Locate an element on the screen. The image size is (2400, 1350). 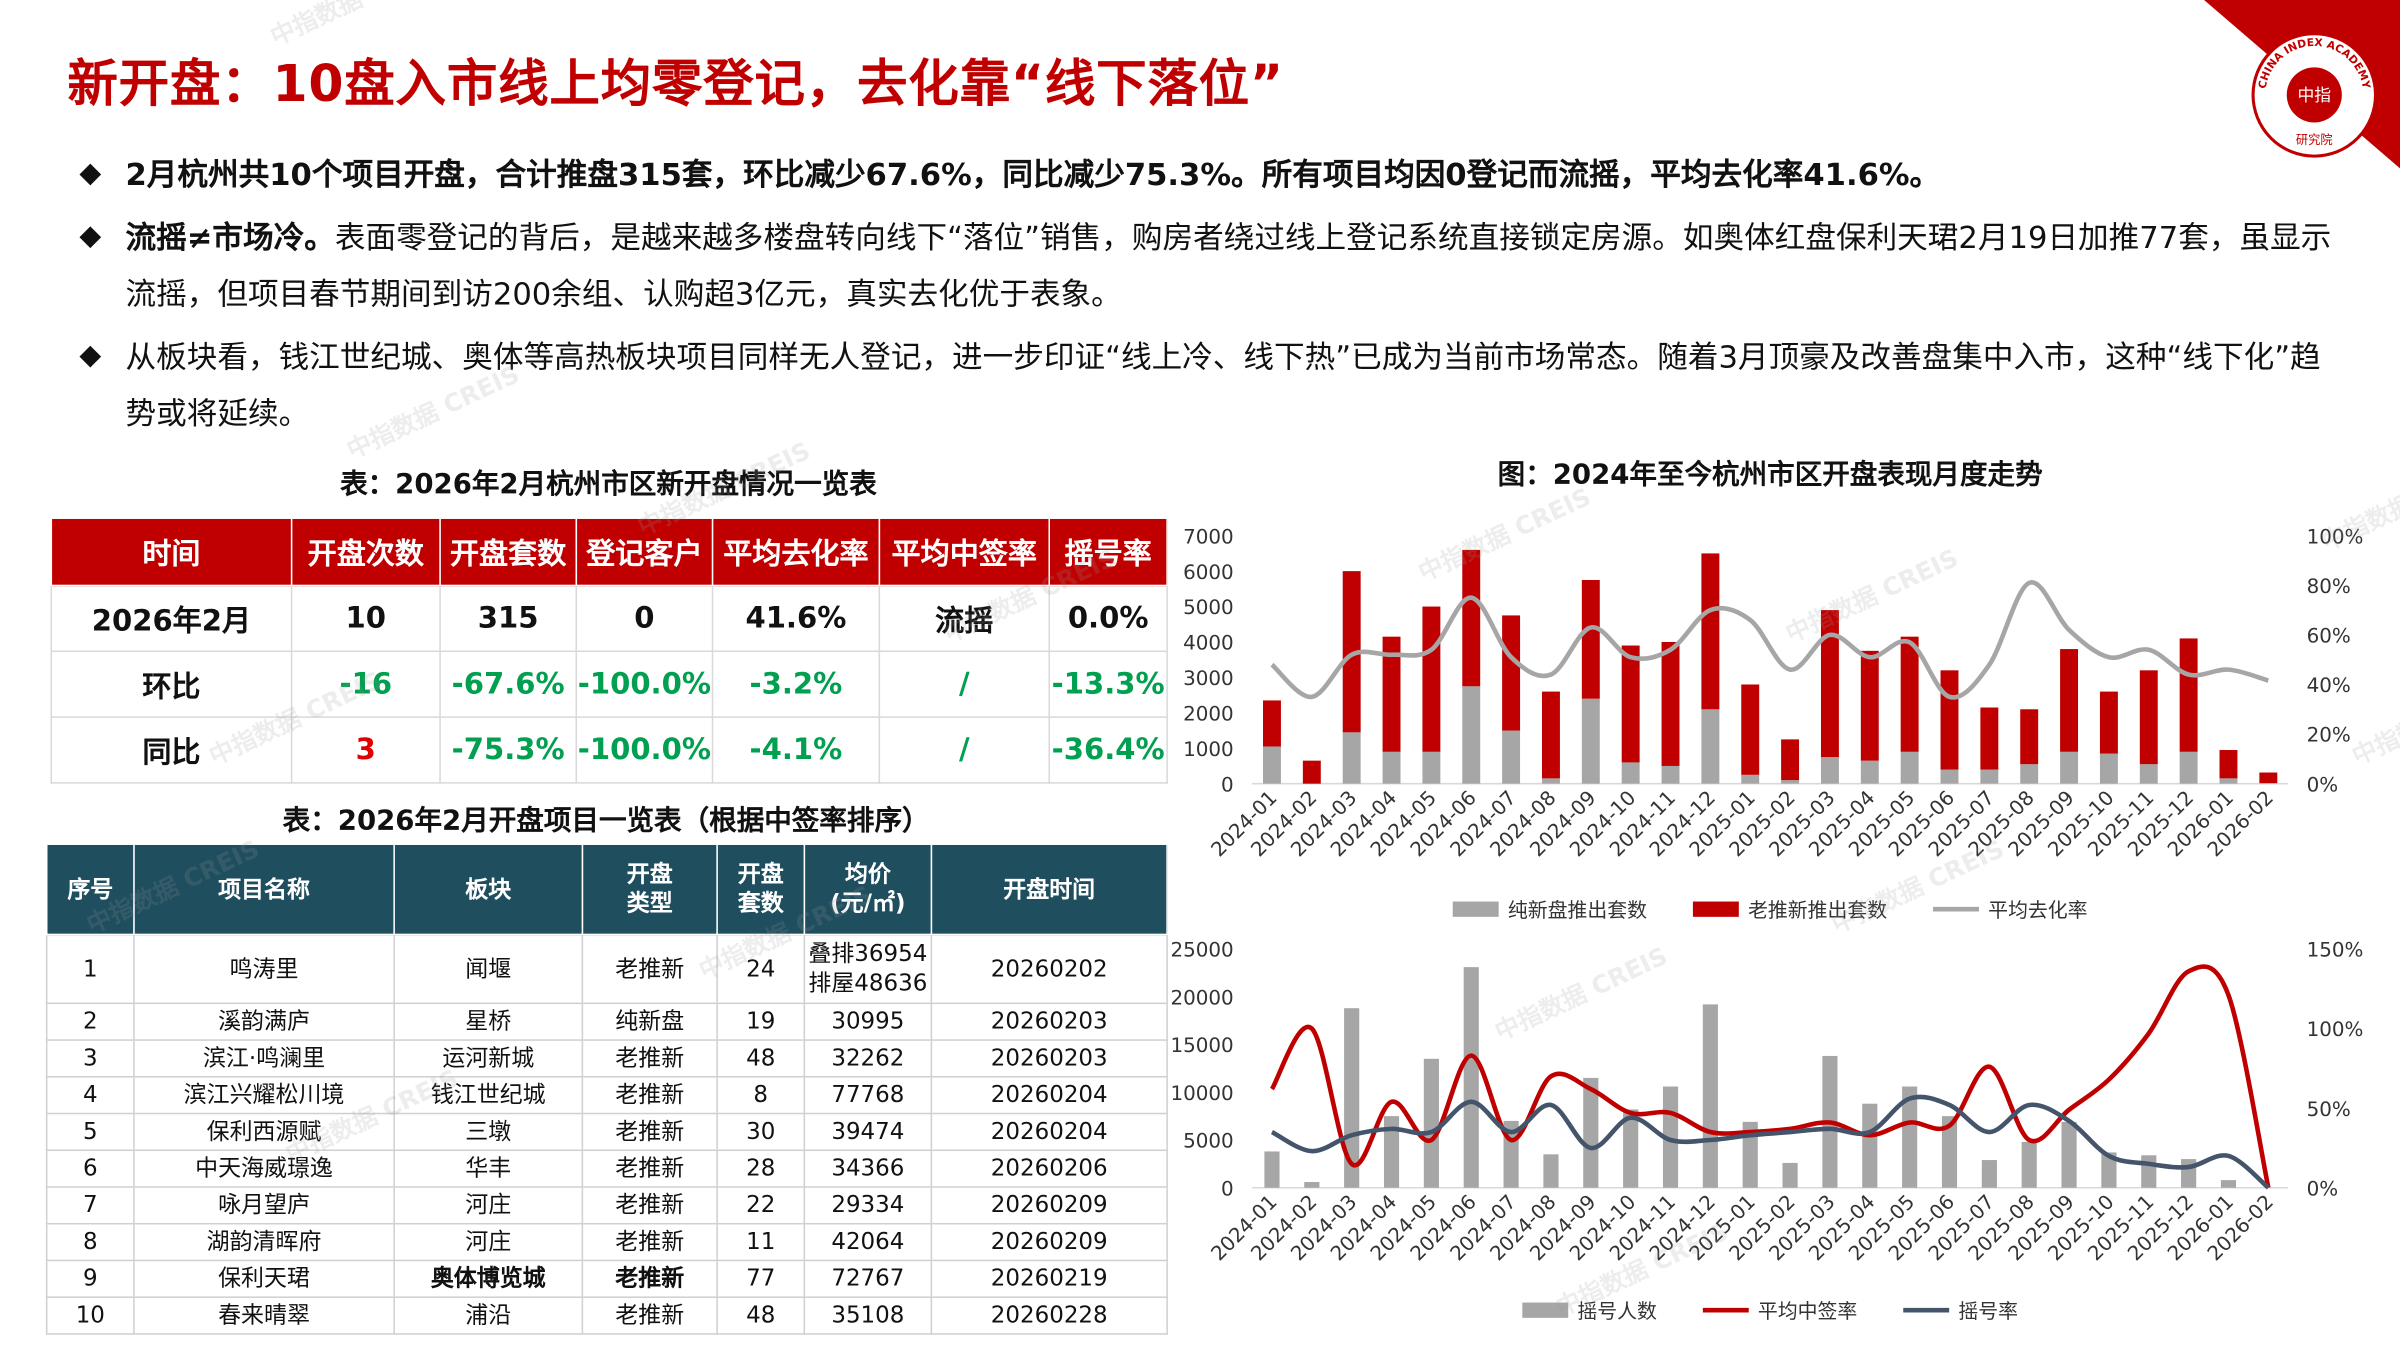
table-cell: 5 is located at coordinates (90, 1132).